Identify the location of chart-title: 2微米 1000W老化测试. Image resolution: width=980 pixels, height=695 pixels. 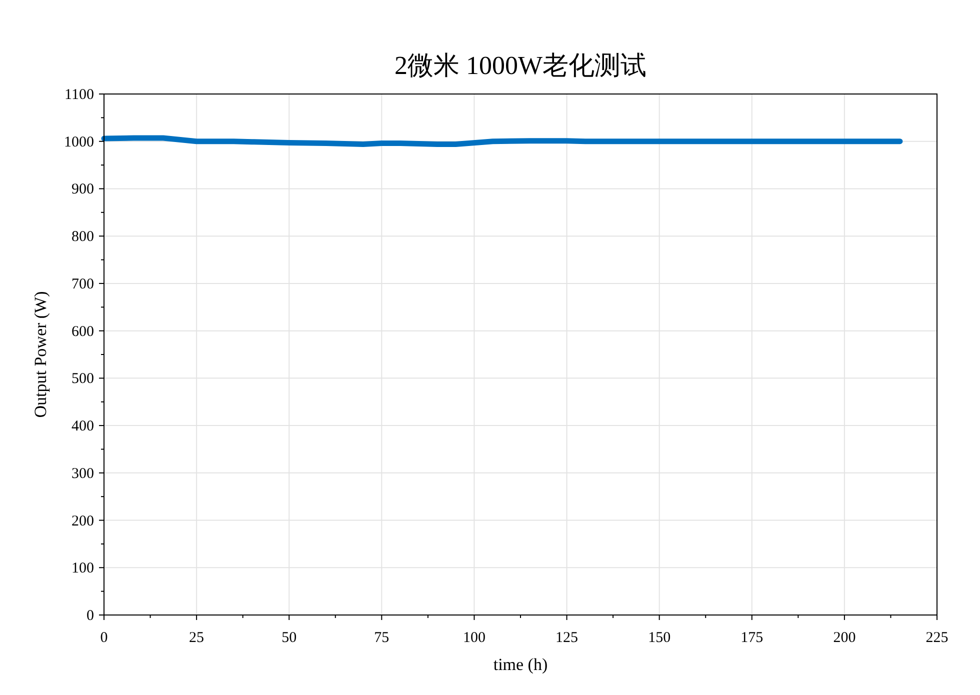
(520, 65).